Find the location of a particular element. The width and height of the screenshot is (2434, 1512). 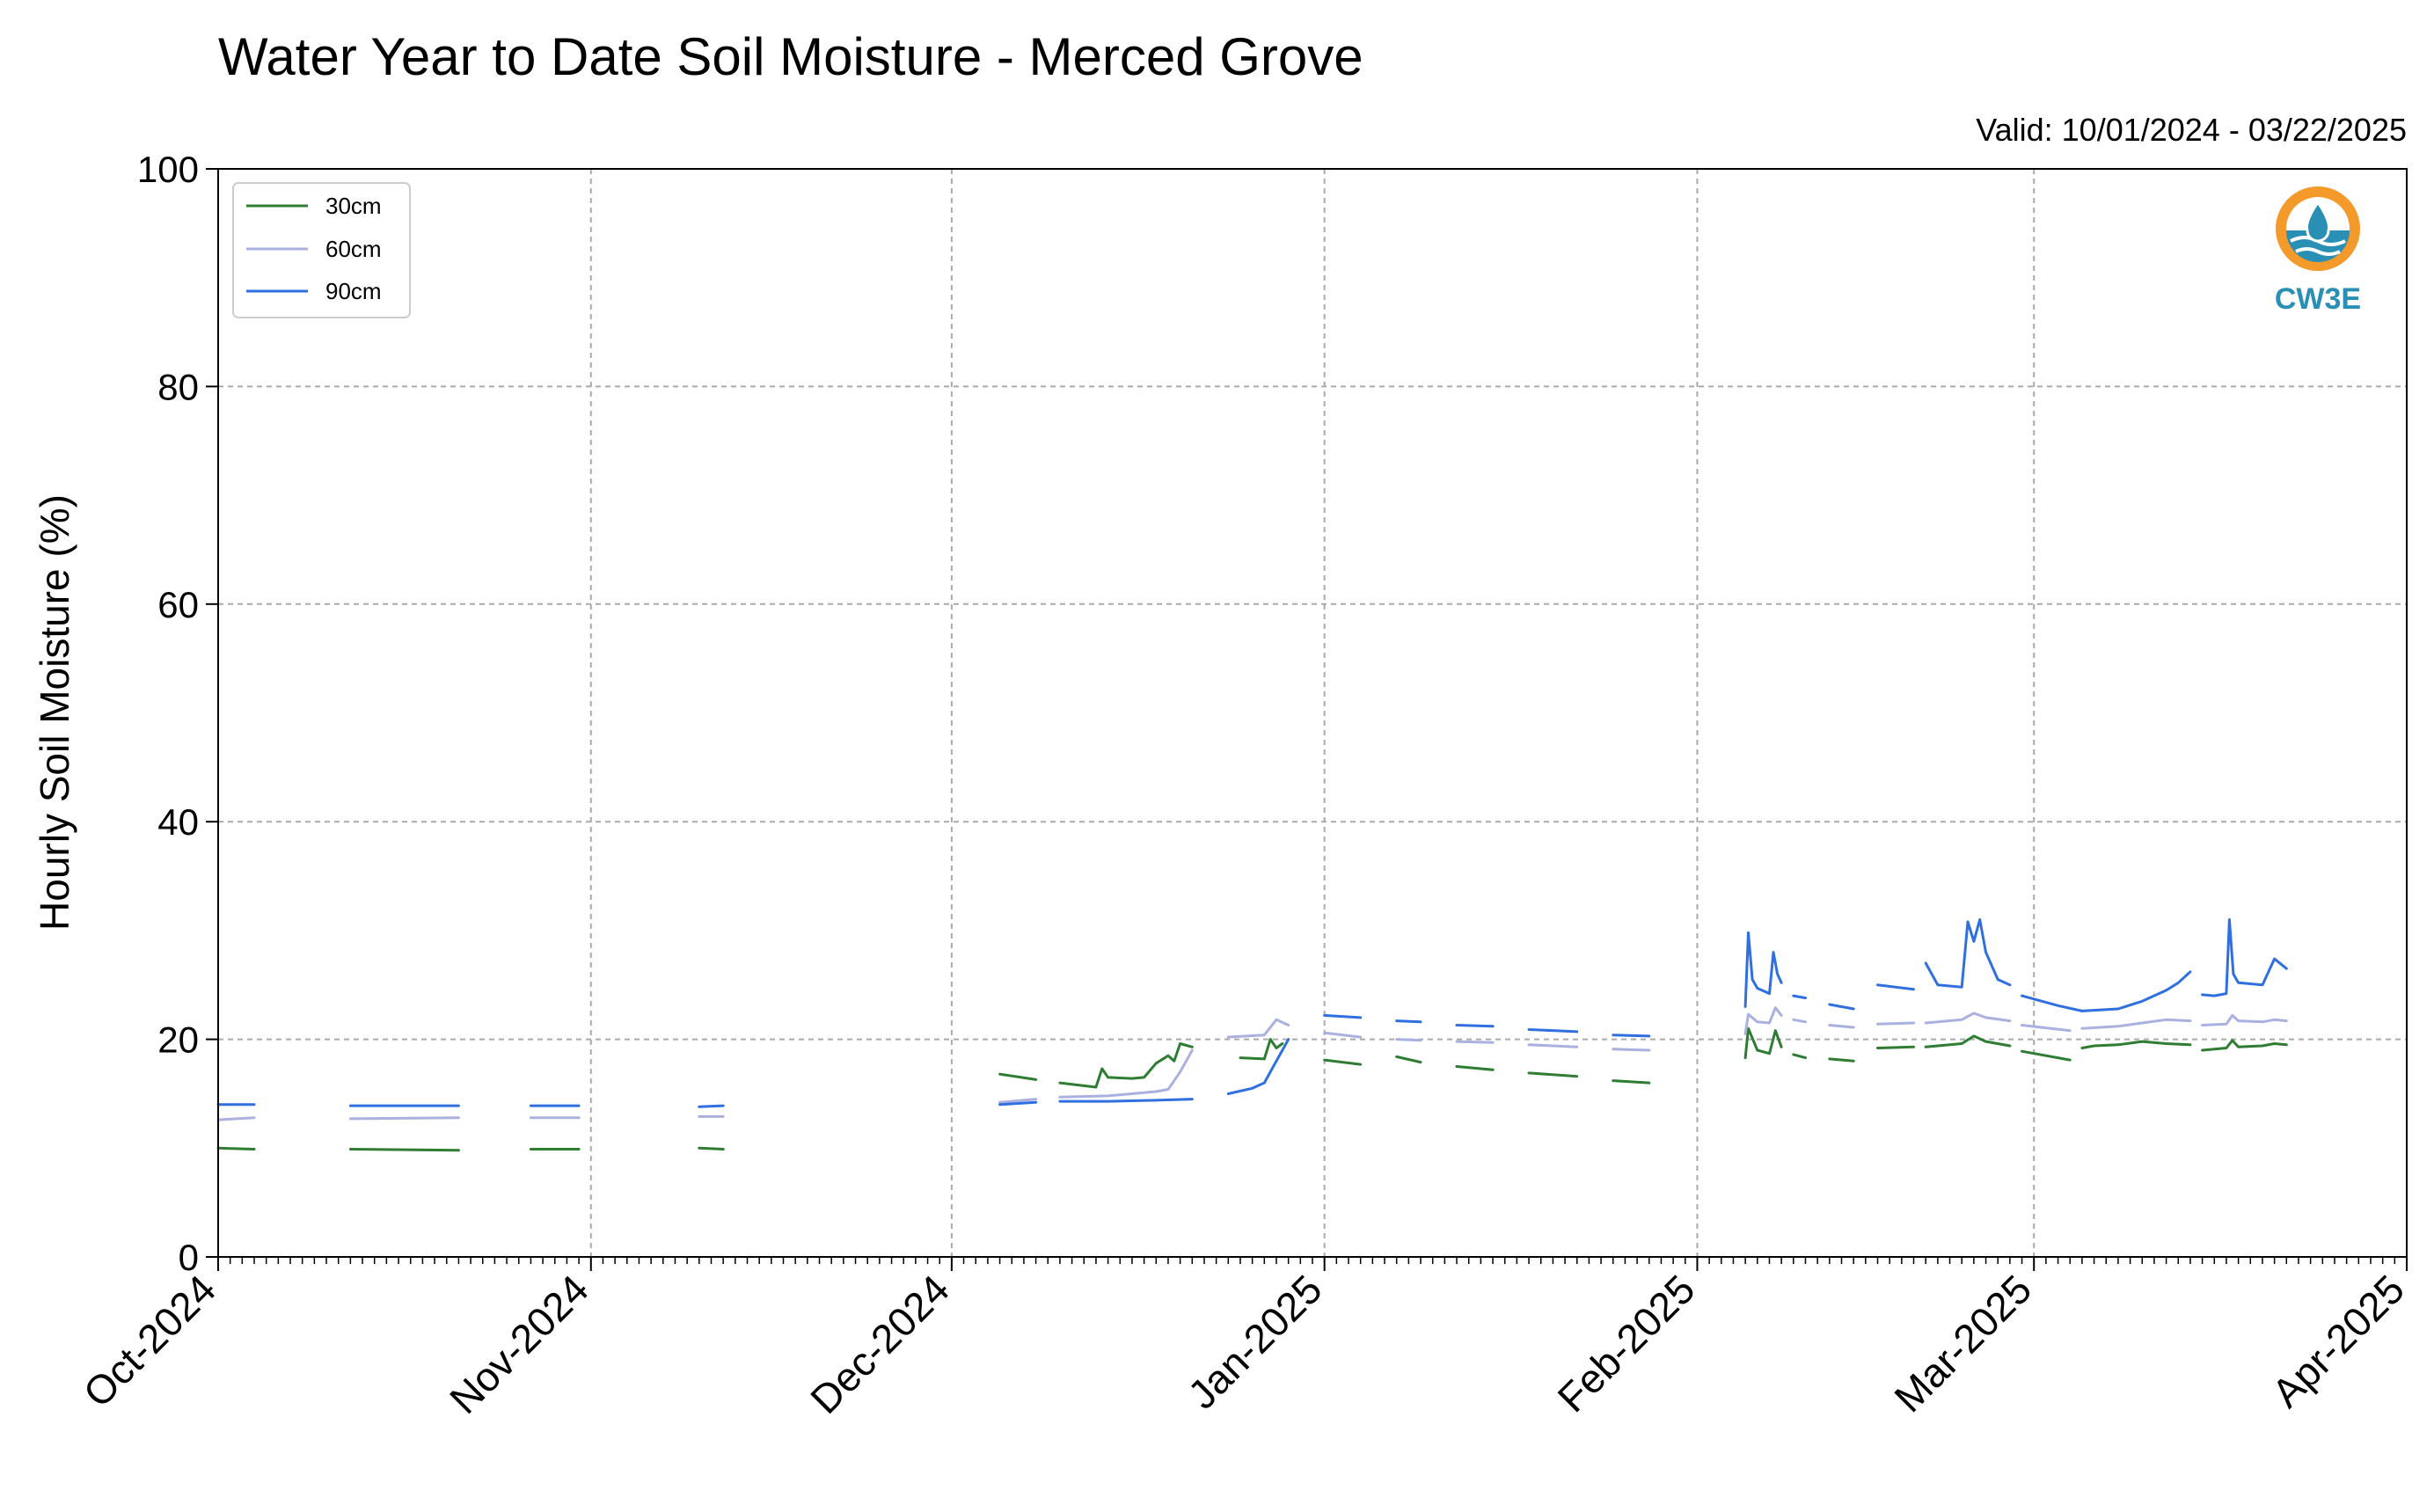

y-tick-label: 100 is located at coordinates (168, 169).